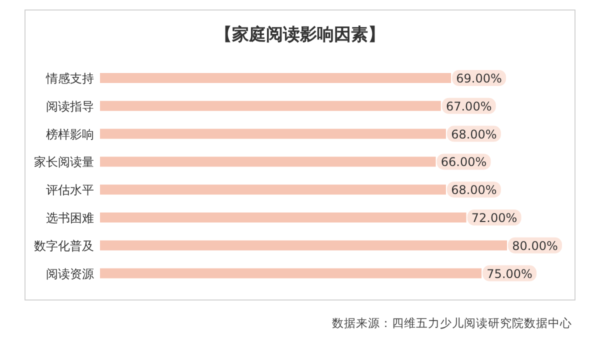  What do you see at coordinates (300, 35) in the screenshot?
I see `chart-title: 【家庭阅读影响因素】` at bounding box center [300, 35].